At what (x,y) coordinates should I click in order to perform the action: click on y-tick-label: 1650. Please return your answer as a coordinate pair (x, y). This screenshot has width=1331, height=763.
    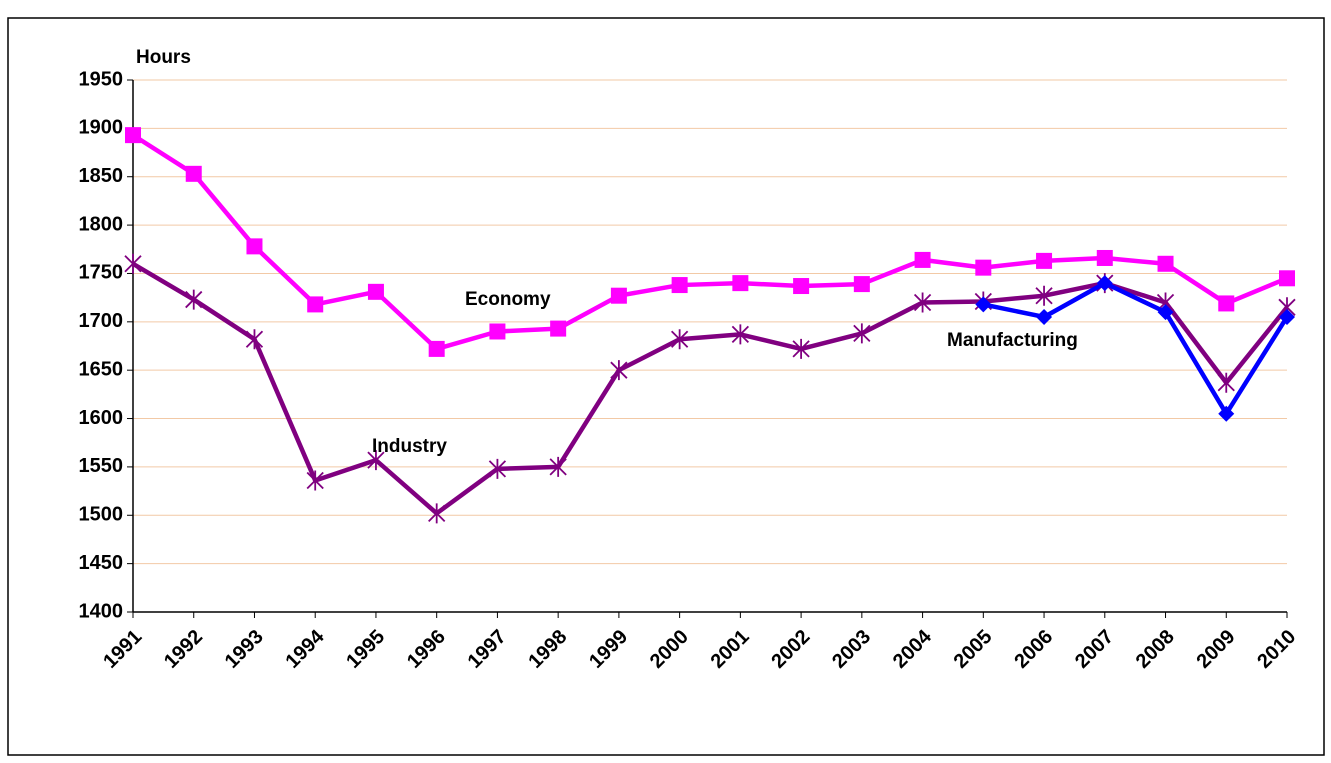
    Looking at the image, I should click on (101, 369).